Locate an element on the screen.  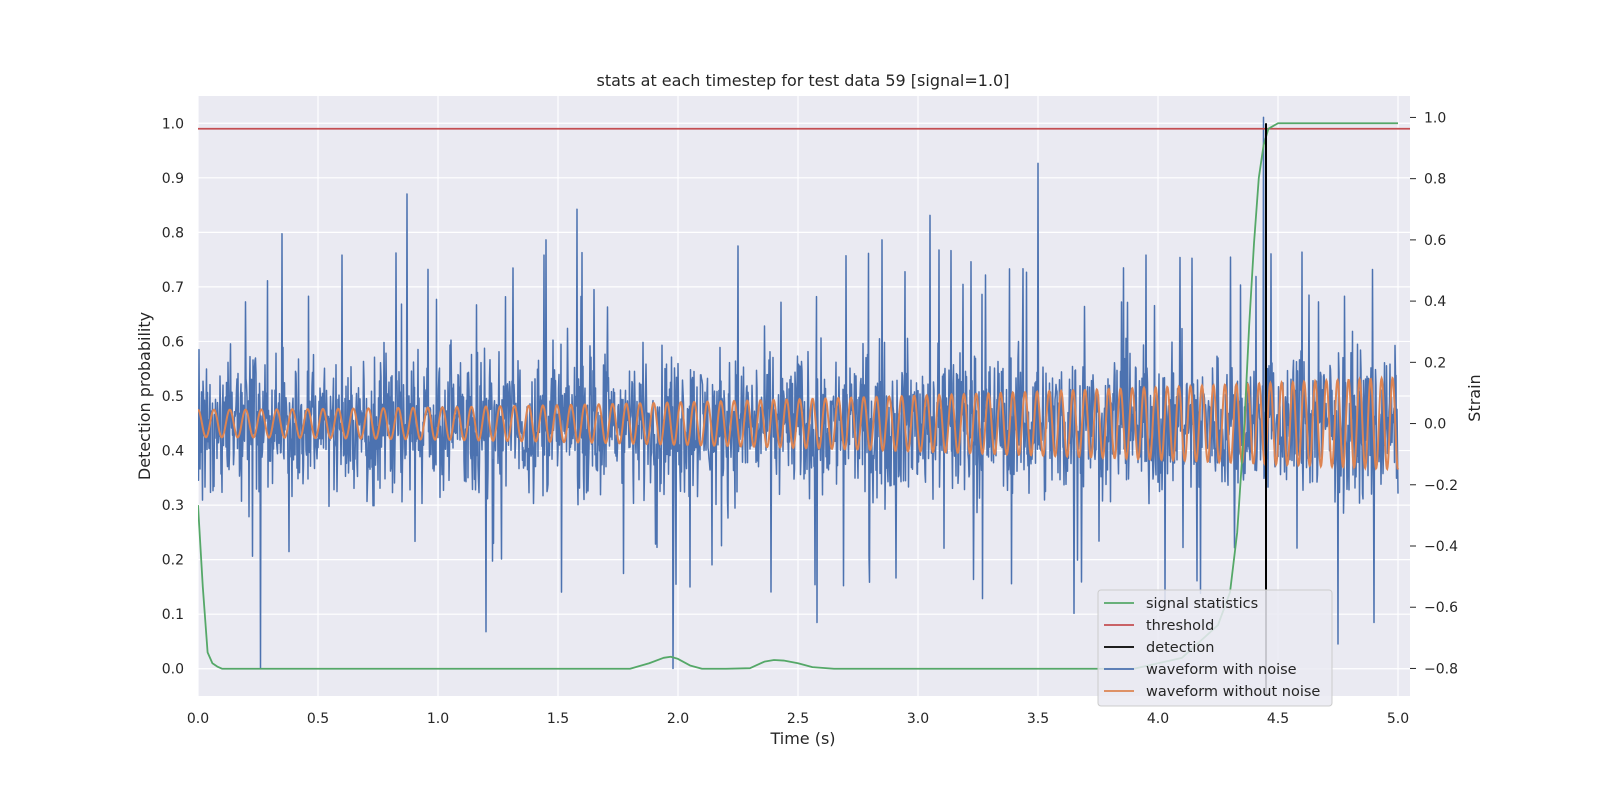
x-tick-label: 2.5 is located at coordinates (798, 719).